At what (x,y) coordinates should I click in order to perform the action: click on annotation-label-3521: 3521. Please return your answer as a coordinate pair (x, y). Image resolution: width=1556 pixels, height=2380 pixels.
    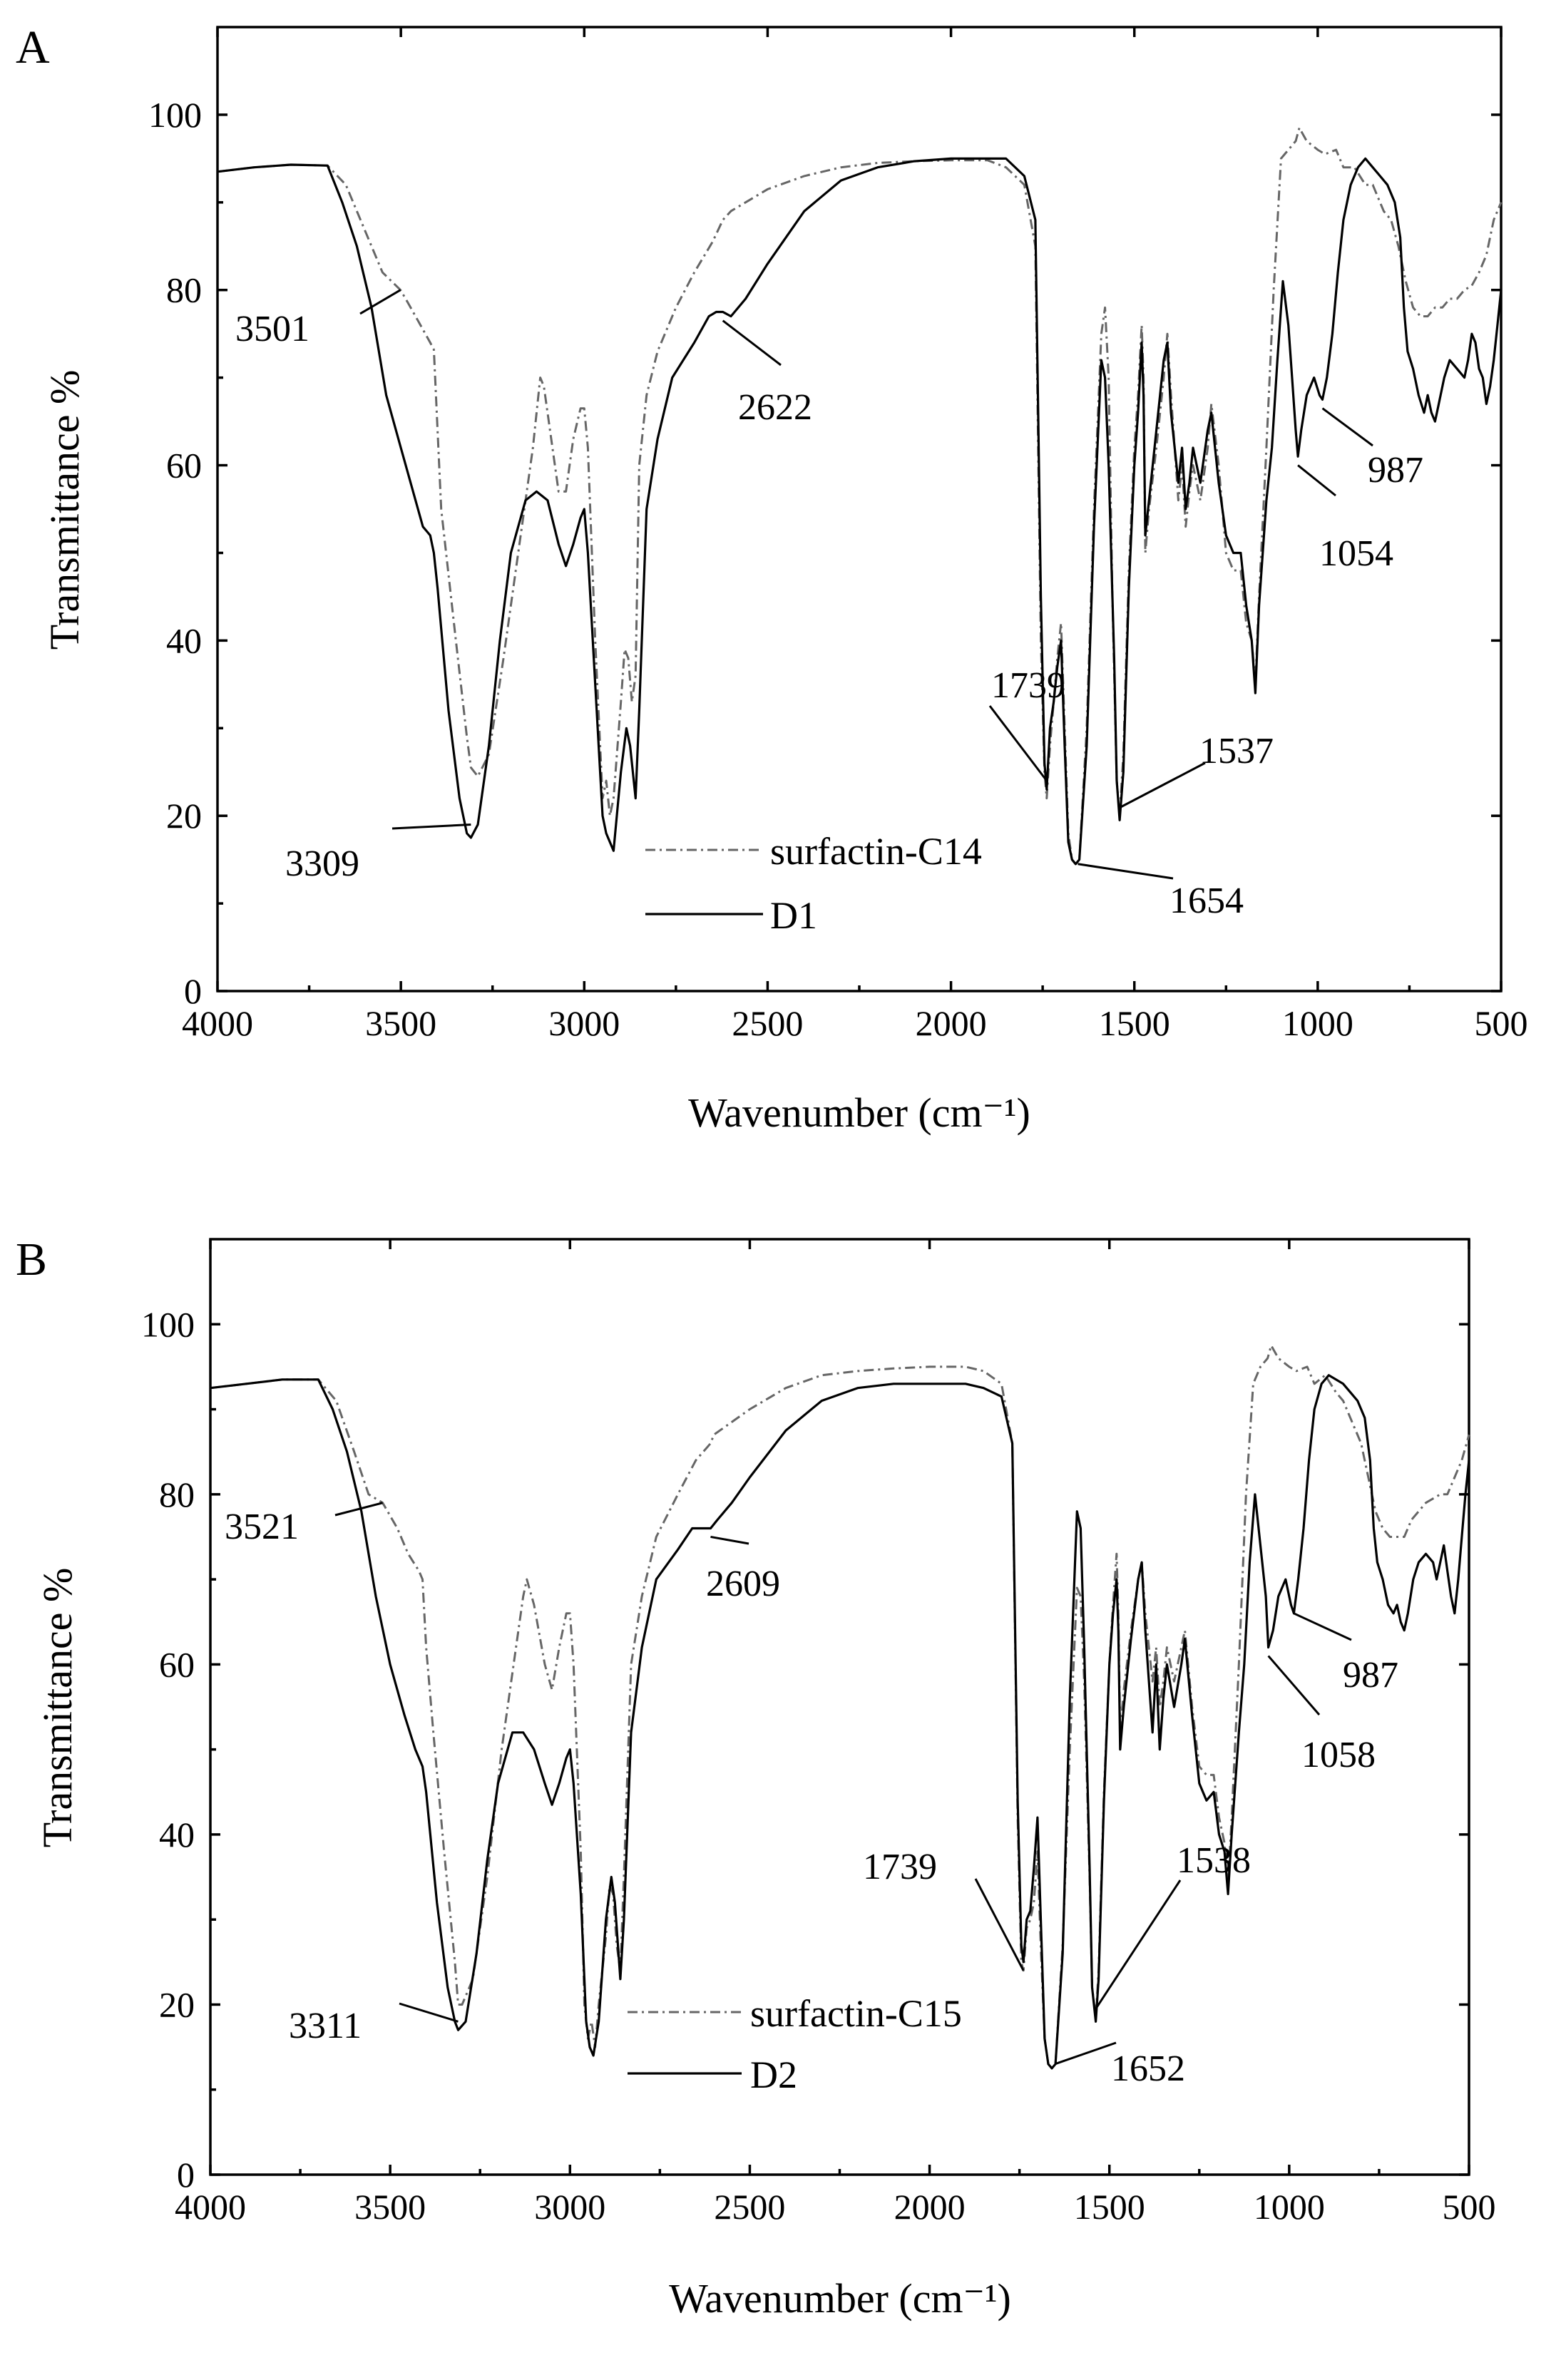
    Looking at the image, I should click on (262, 1527).